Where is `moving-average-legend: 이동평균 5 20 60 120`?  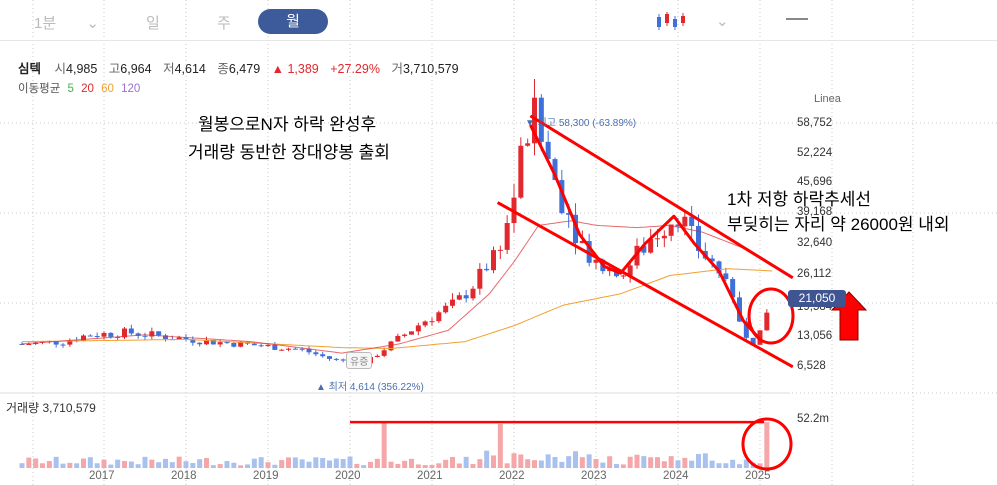
moving-average-legend: 이동평균 5 20 60 120 is located at coordinates (79, 89).